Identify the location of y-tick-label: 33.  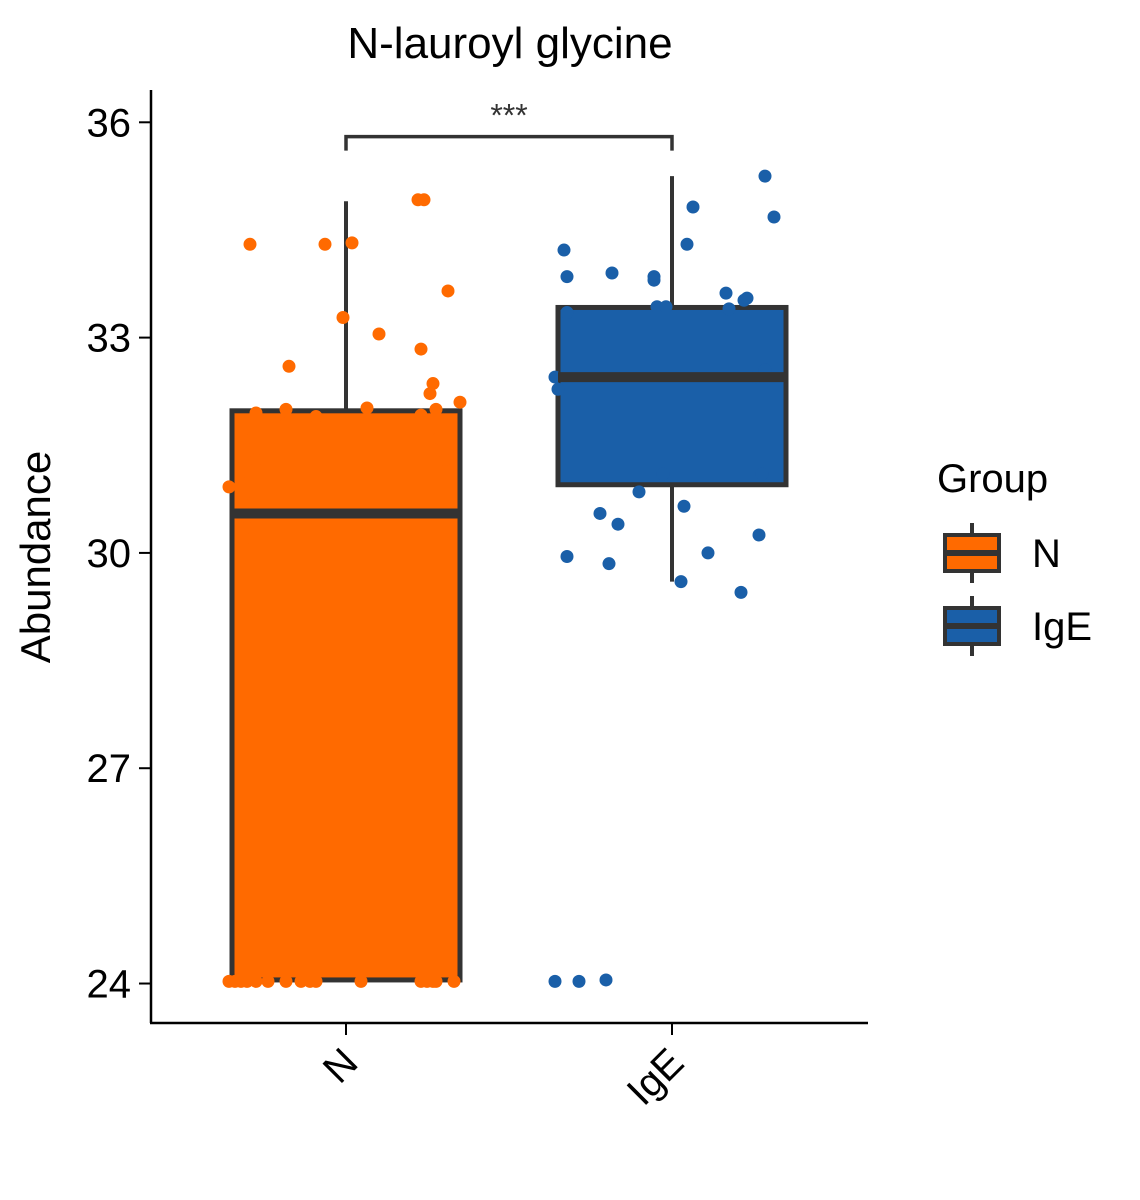
(109, 339).